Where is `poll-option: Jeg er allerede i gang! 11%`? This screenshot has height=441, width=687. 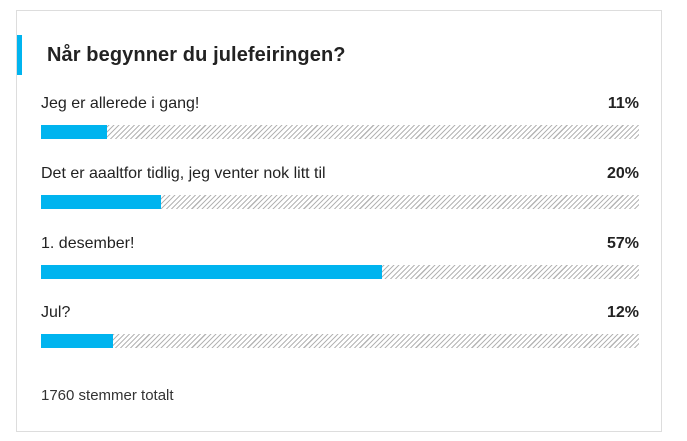 poll-option: Jeg er allerede i gang! 11% is located at coordinates (340, 117).